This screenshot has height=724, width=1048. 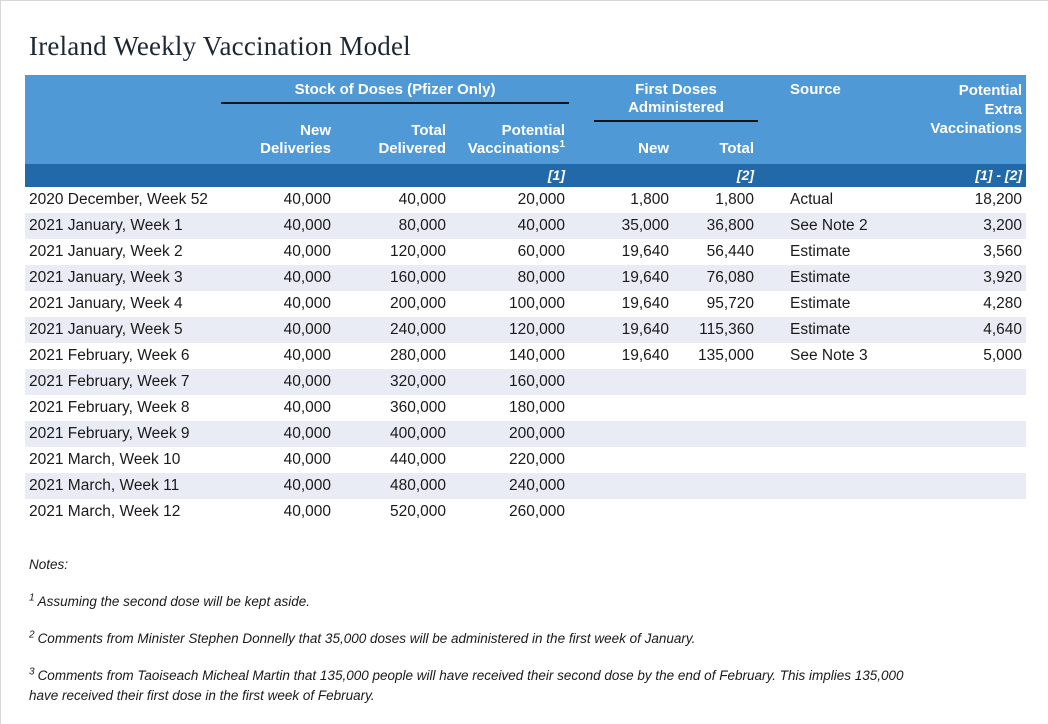 What do you see at coordinates (417, 381) in the screenshot?
I see `cell-total-delivered: 320,000` at bounding box center [417, 381].